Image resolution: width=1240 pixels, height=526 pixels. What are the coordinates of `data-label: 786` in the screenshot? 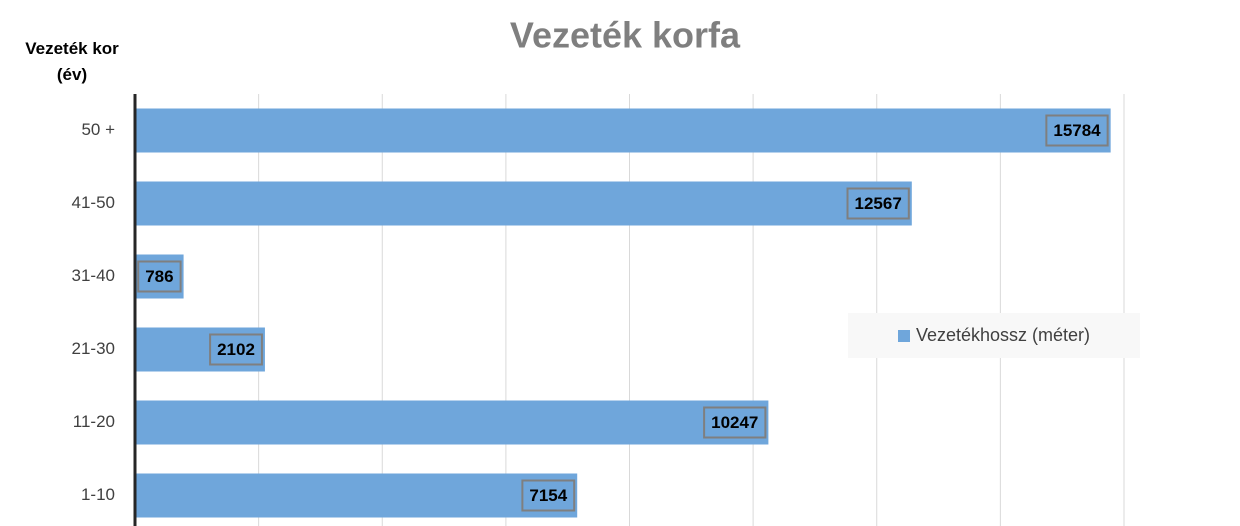 It's located at (159, 276).